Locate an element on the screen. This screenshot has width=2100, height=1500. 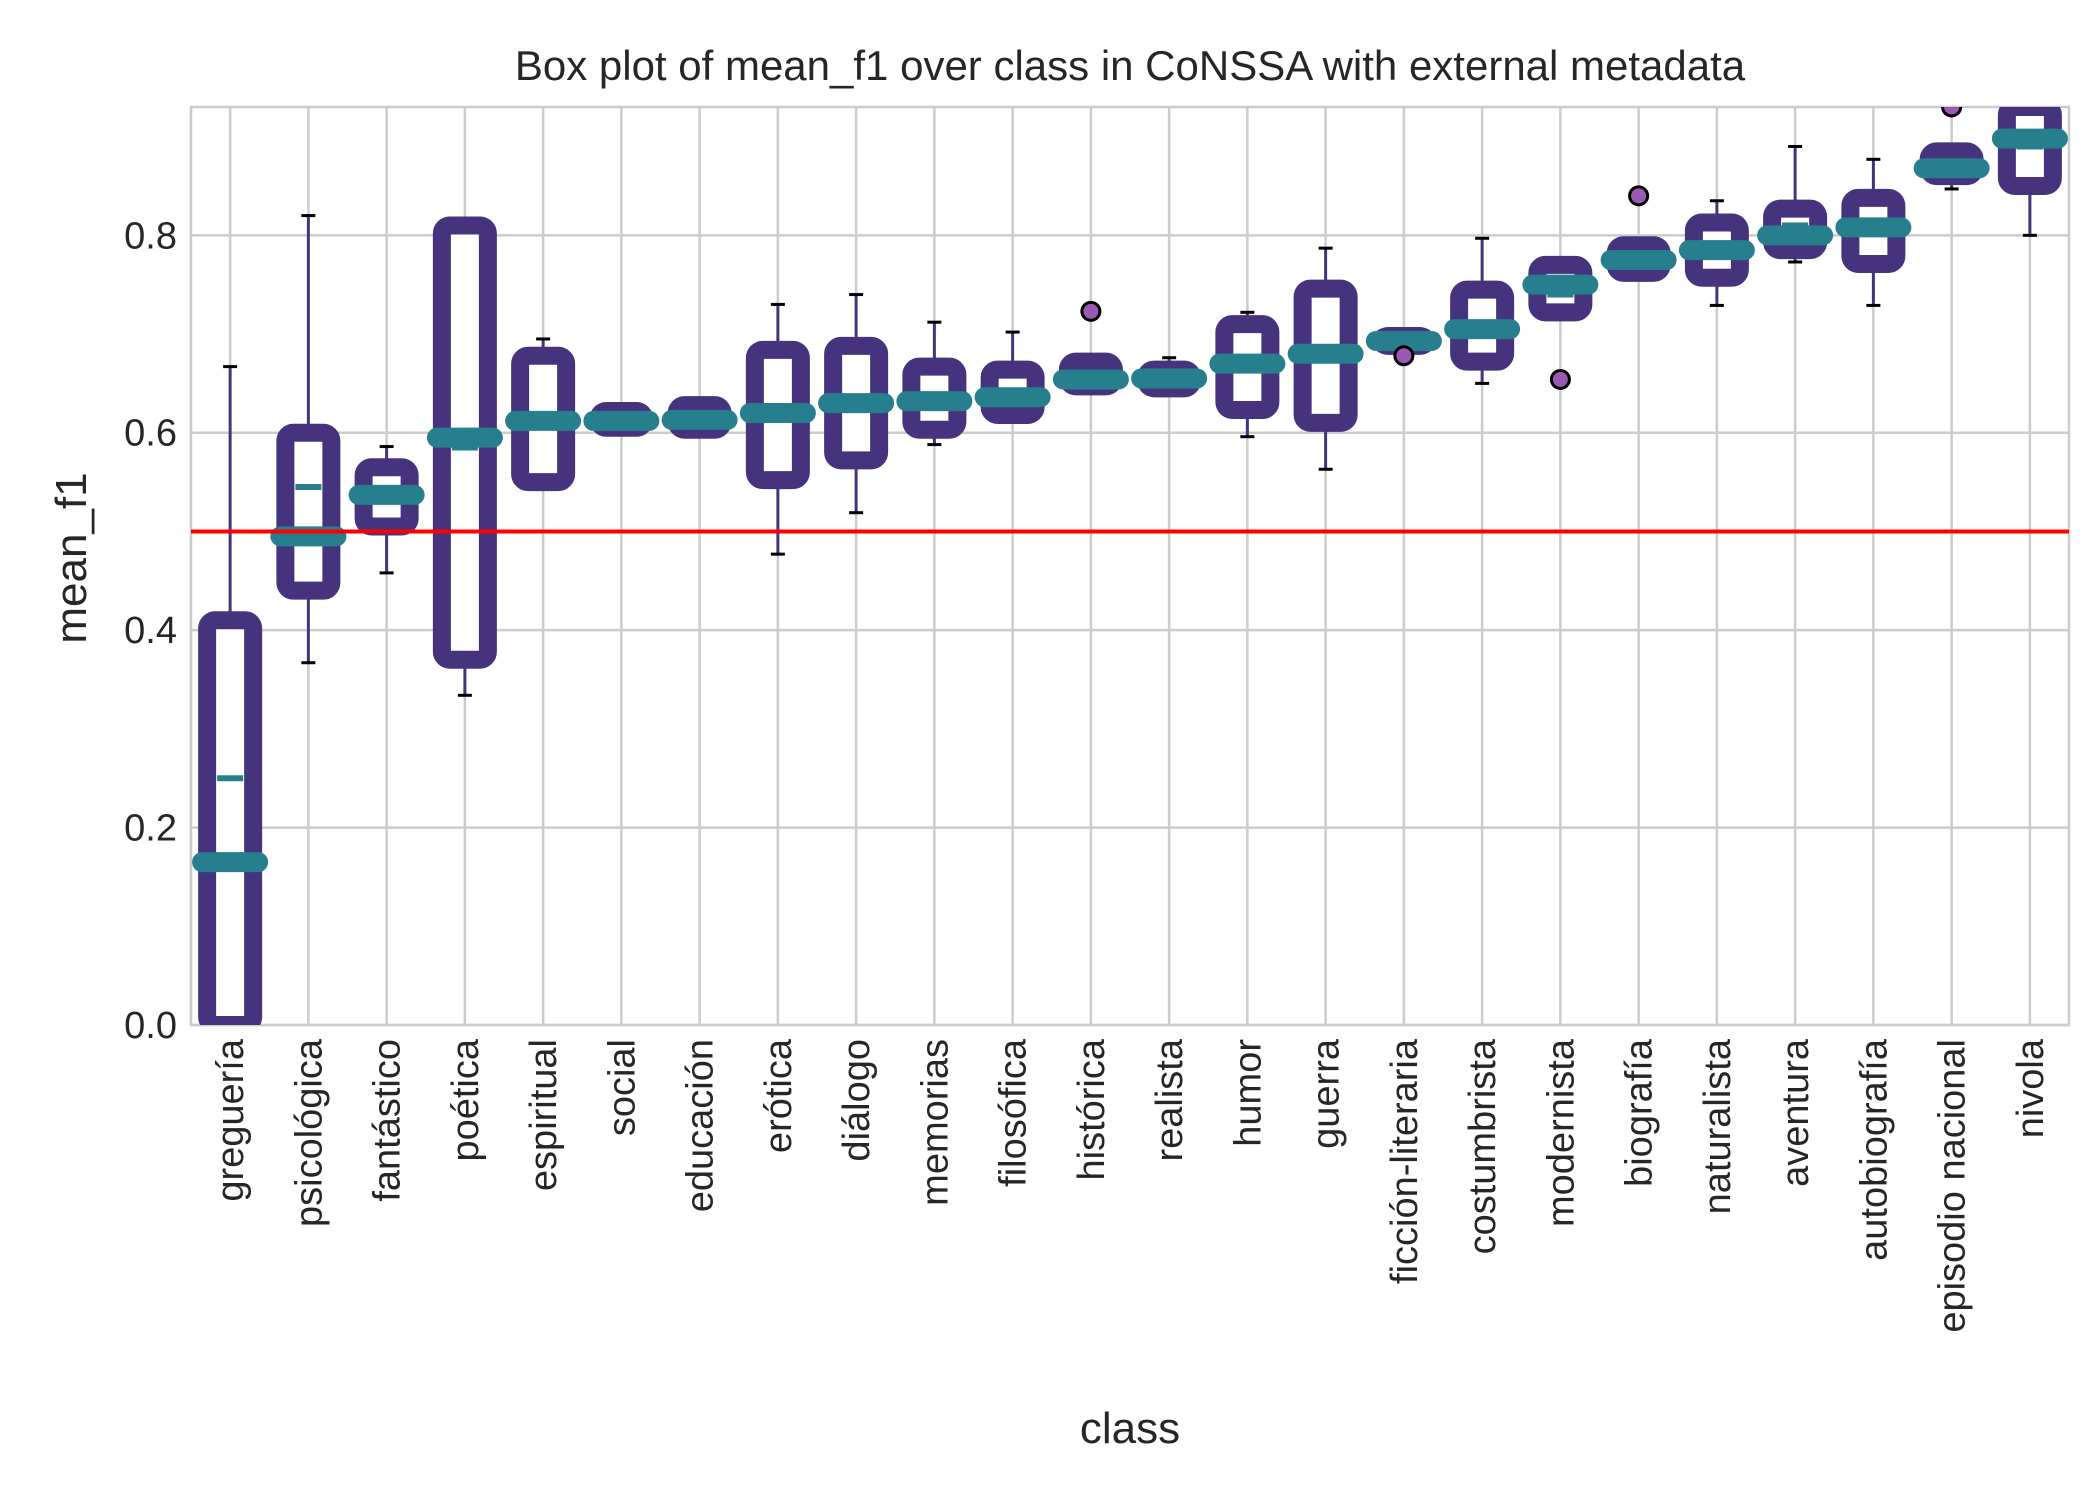
x-tick-label: psicológica is located at coordinates (309, 1132).